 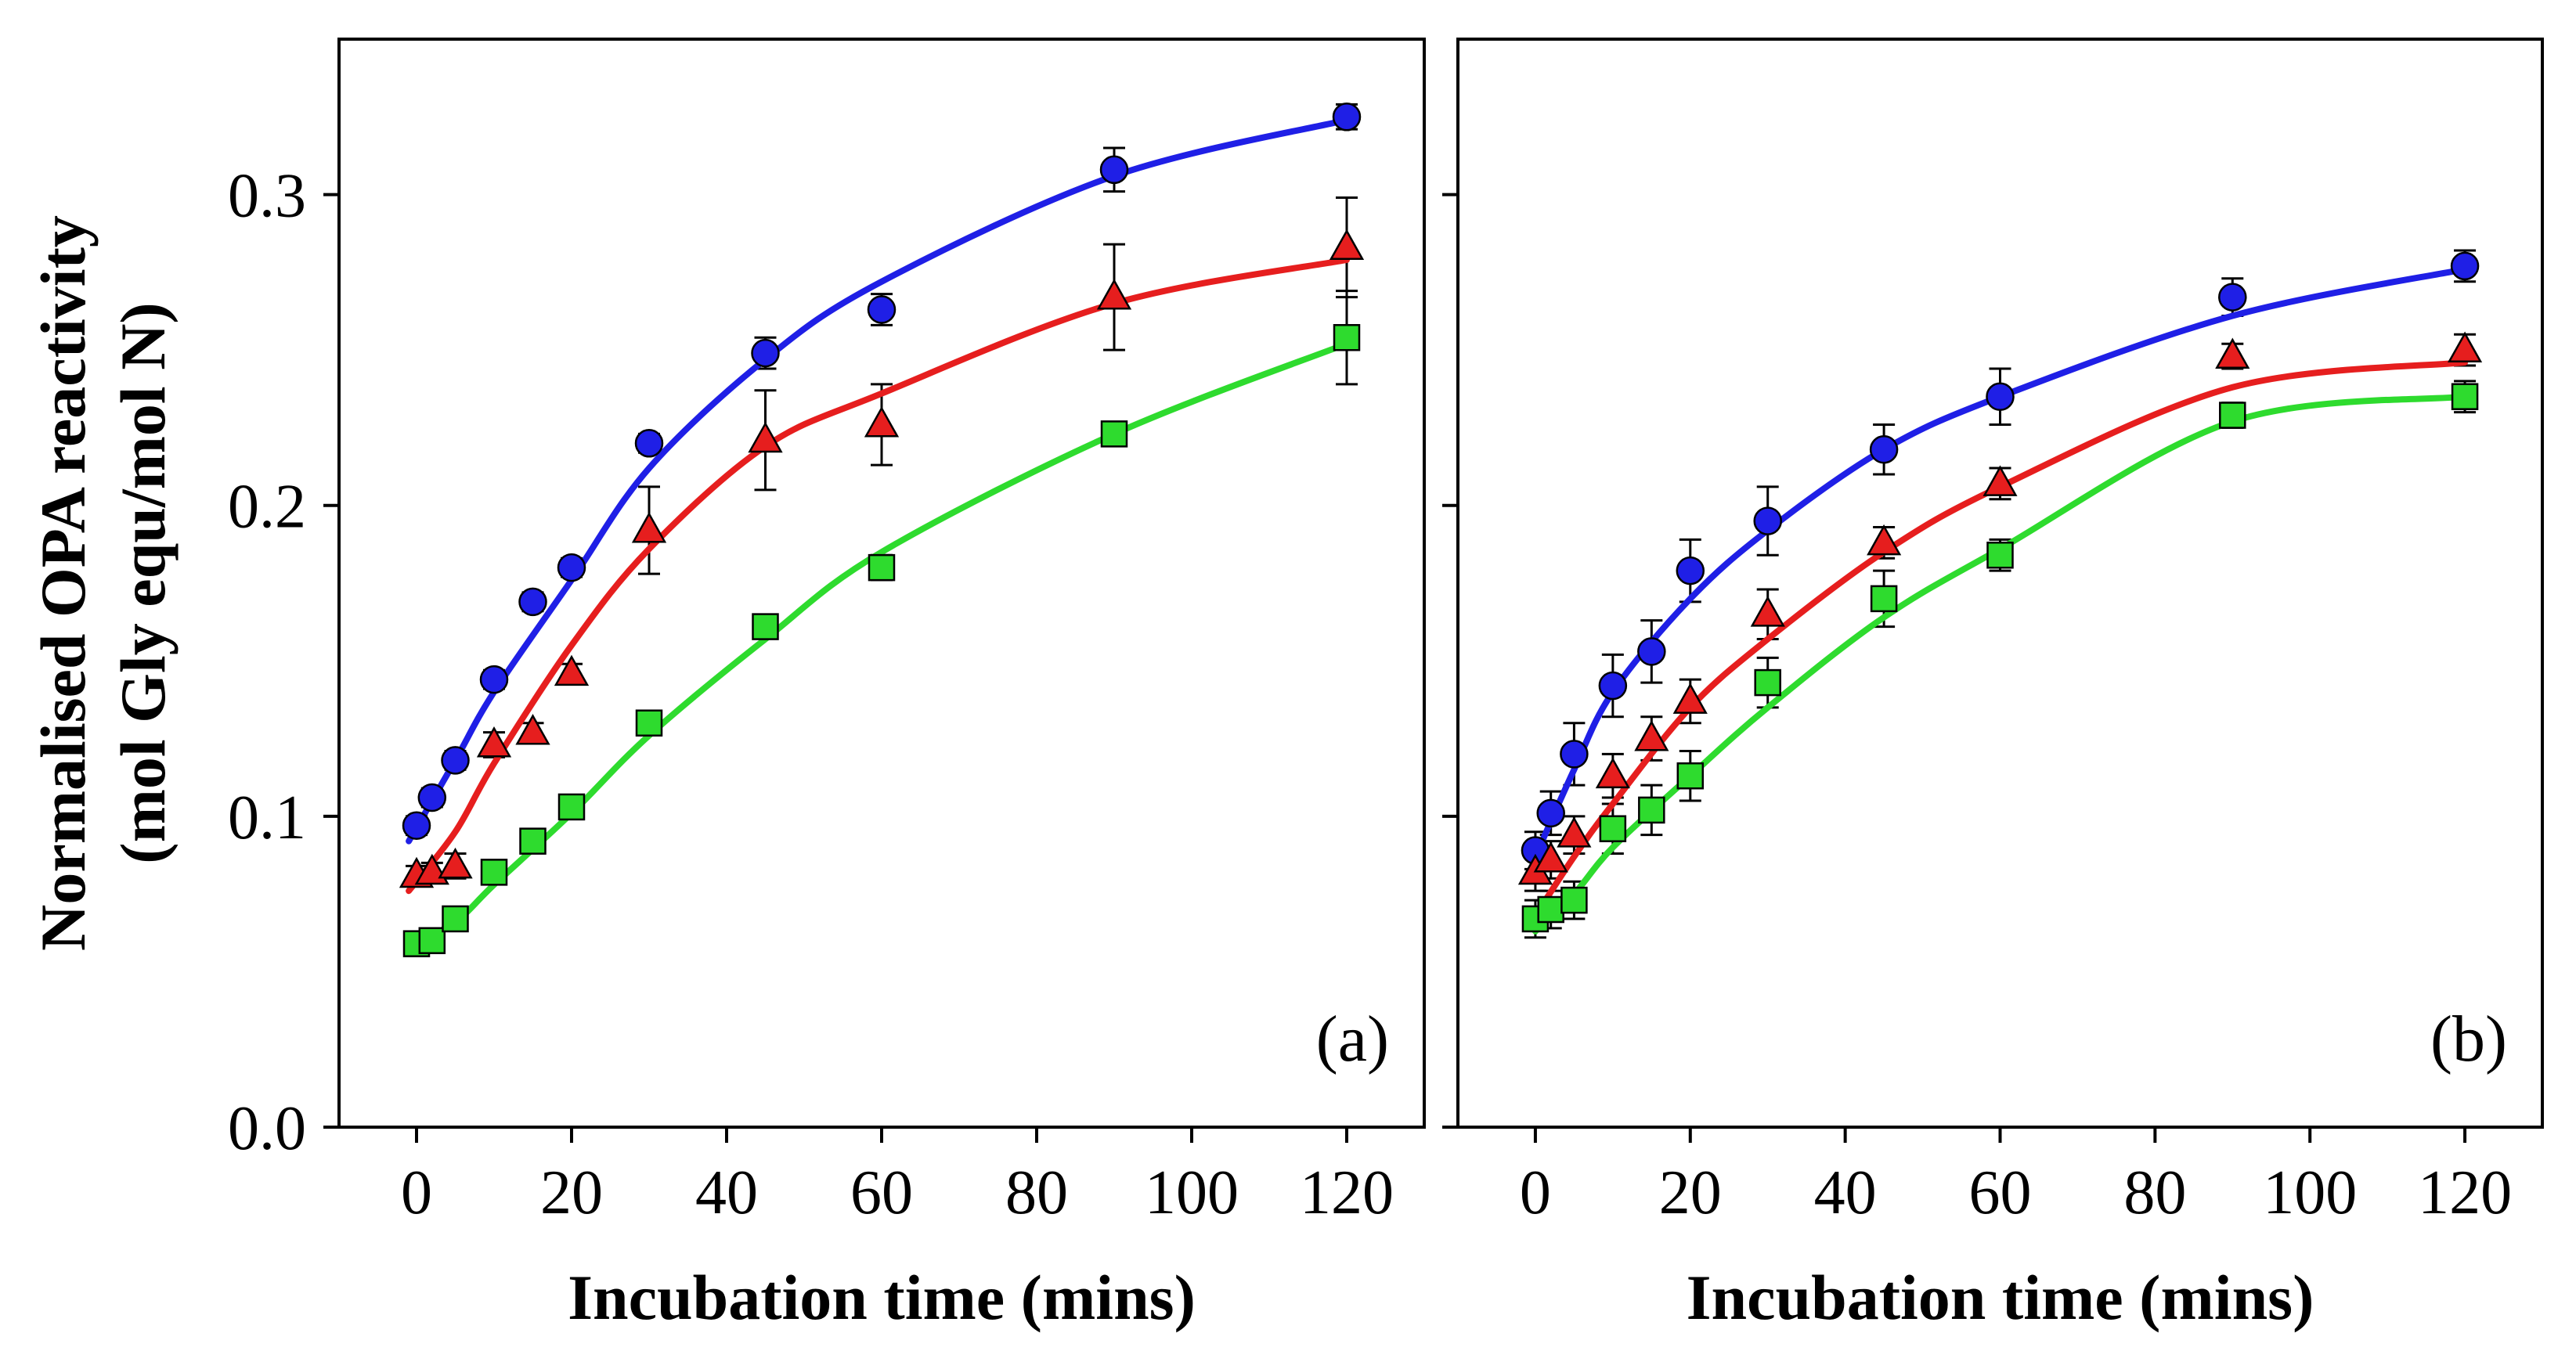 I want to click on panel-label: (b), so click(x=2468, y=1039).